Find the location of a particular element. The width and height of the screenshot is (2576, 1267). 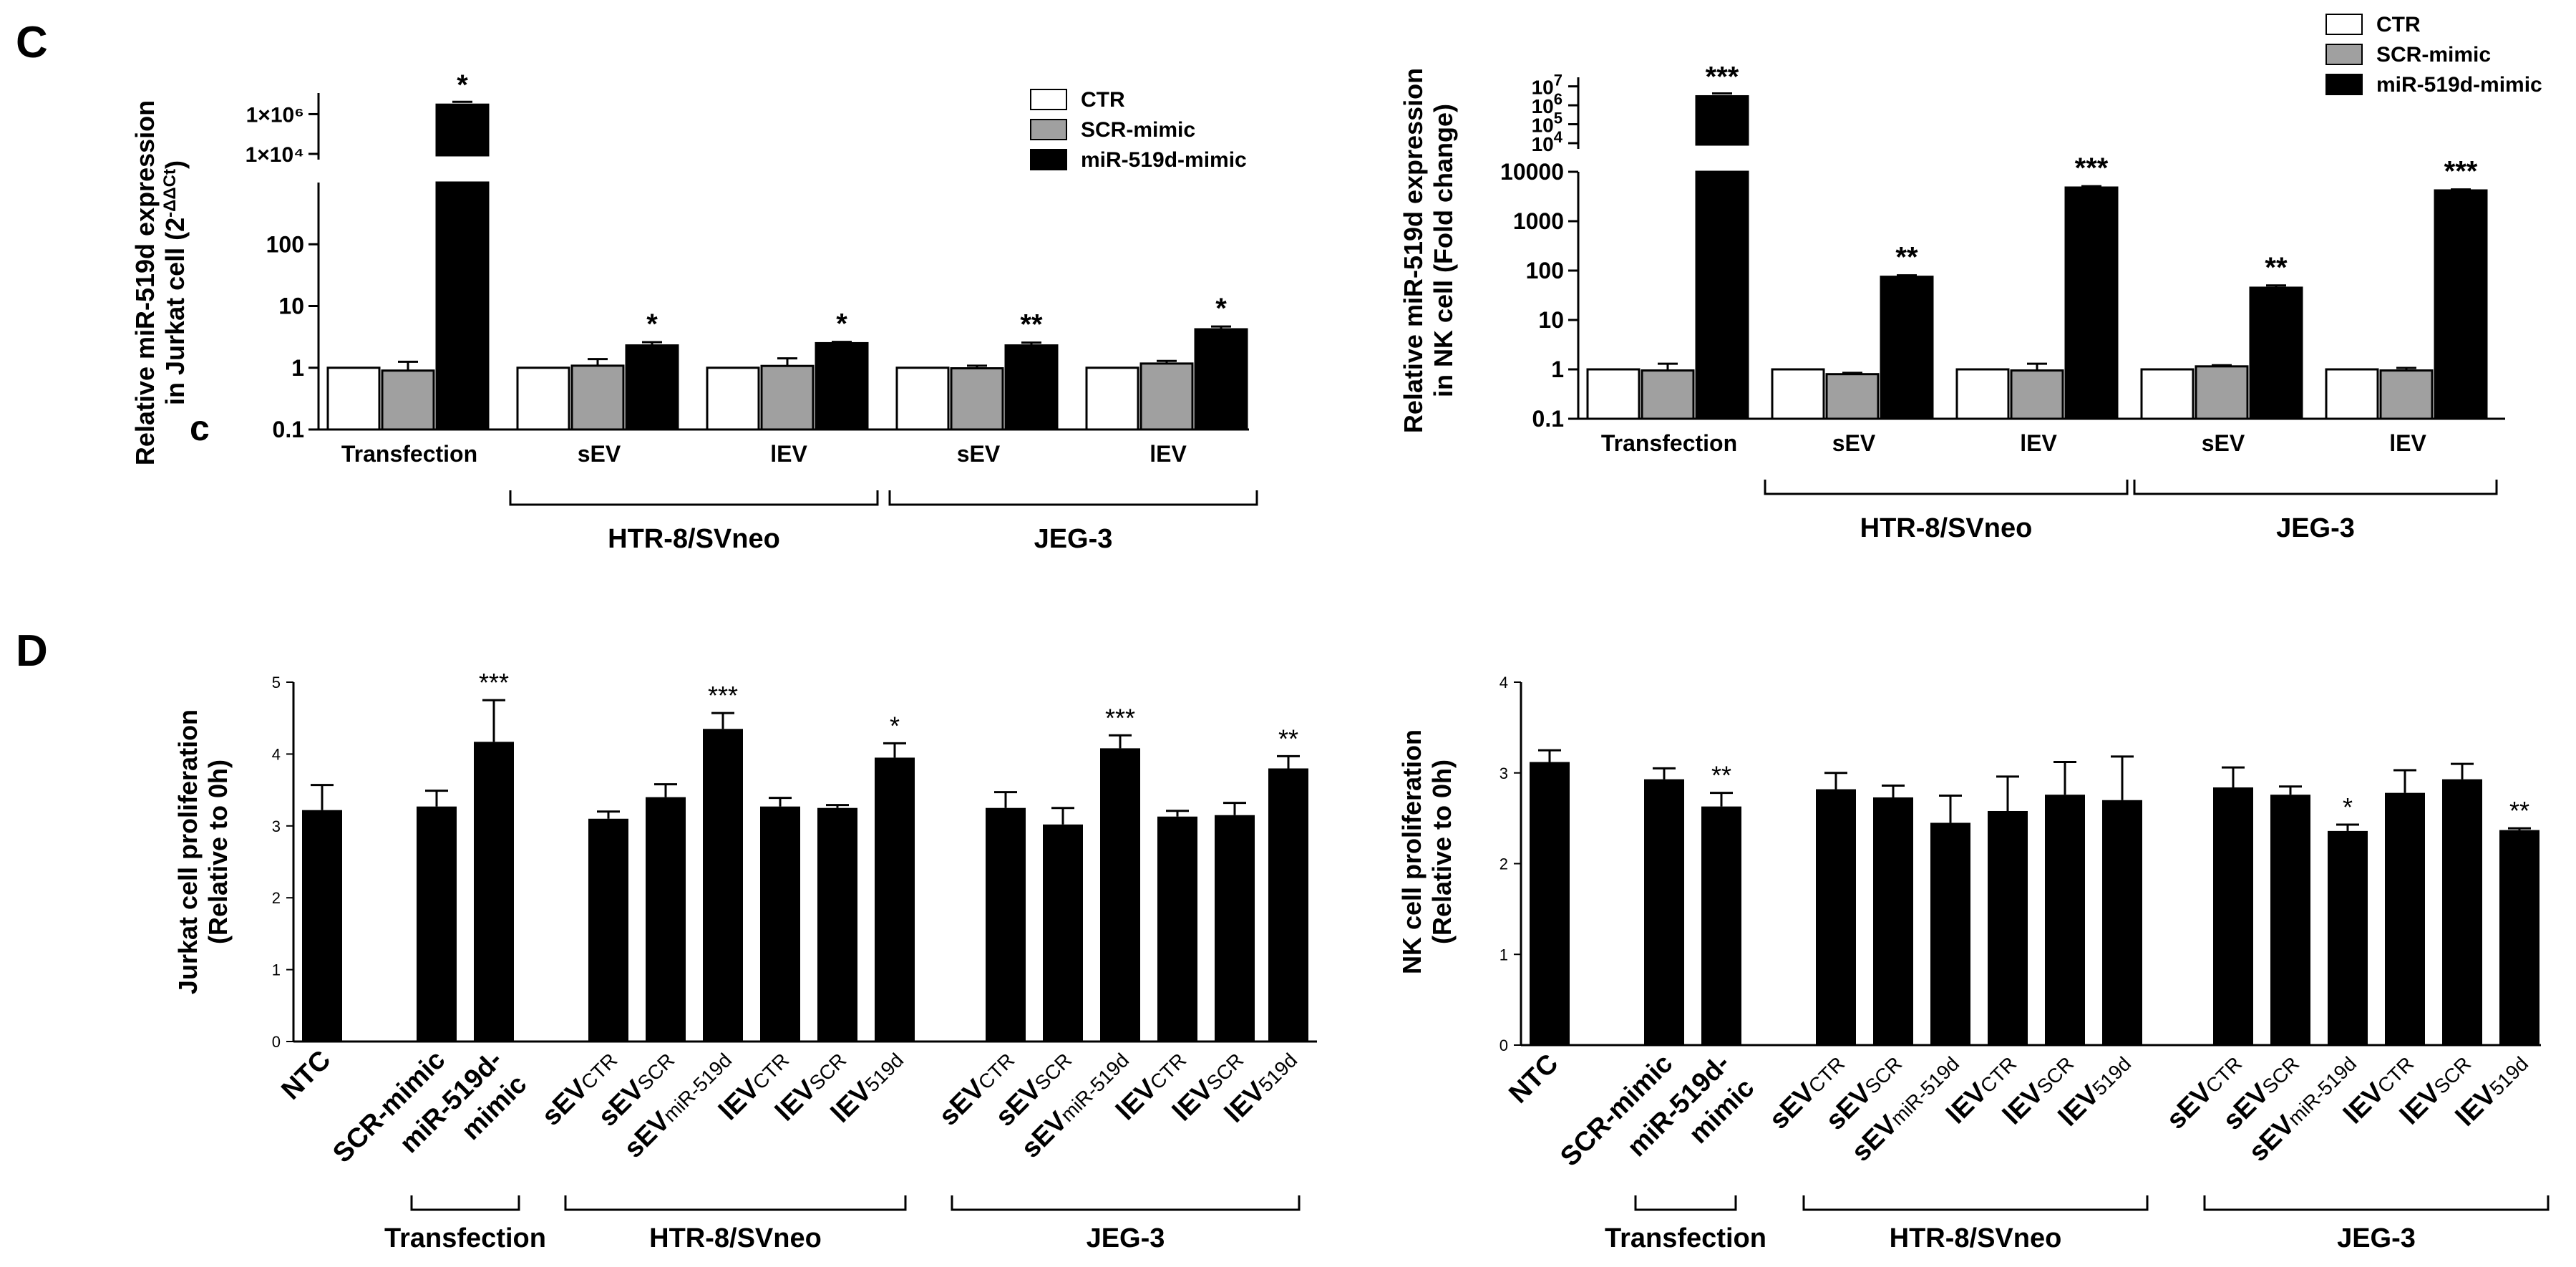

legend-c-right-swatch is located at coordinates (2344, 84).